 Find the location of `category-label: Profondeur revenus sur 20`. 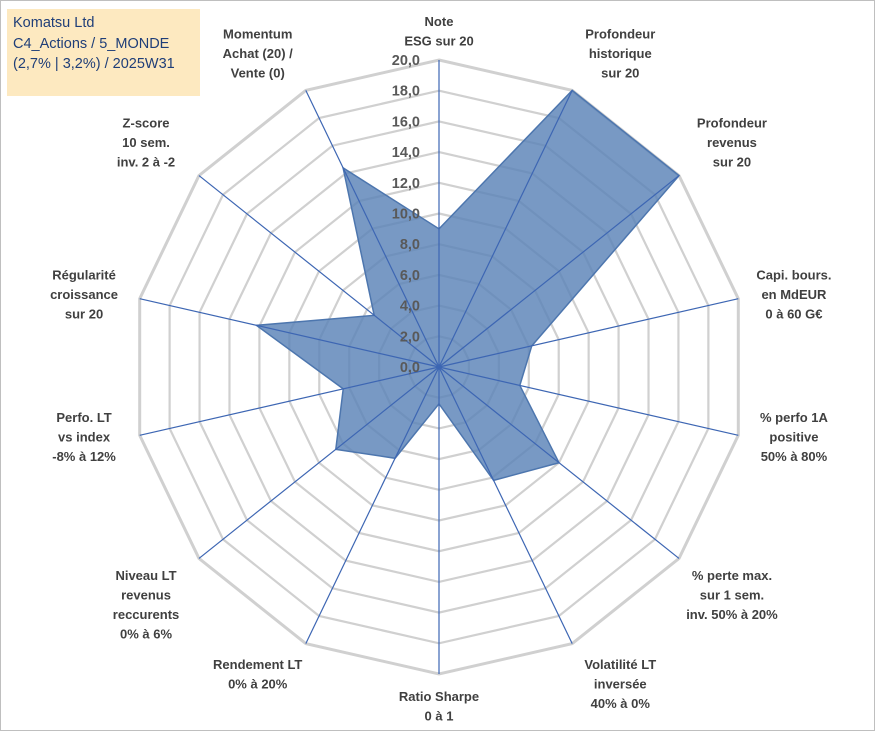

category-label: Profondeur revenus sur 20 is located at coordinates (732, 142).